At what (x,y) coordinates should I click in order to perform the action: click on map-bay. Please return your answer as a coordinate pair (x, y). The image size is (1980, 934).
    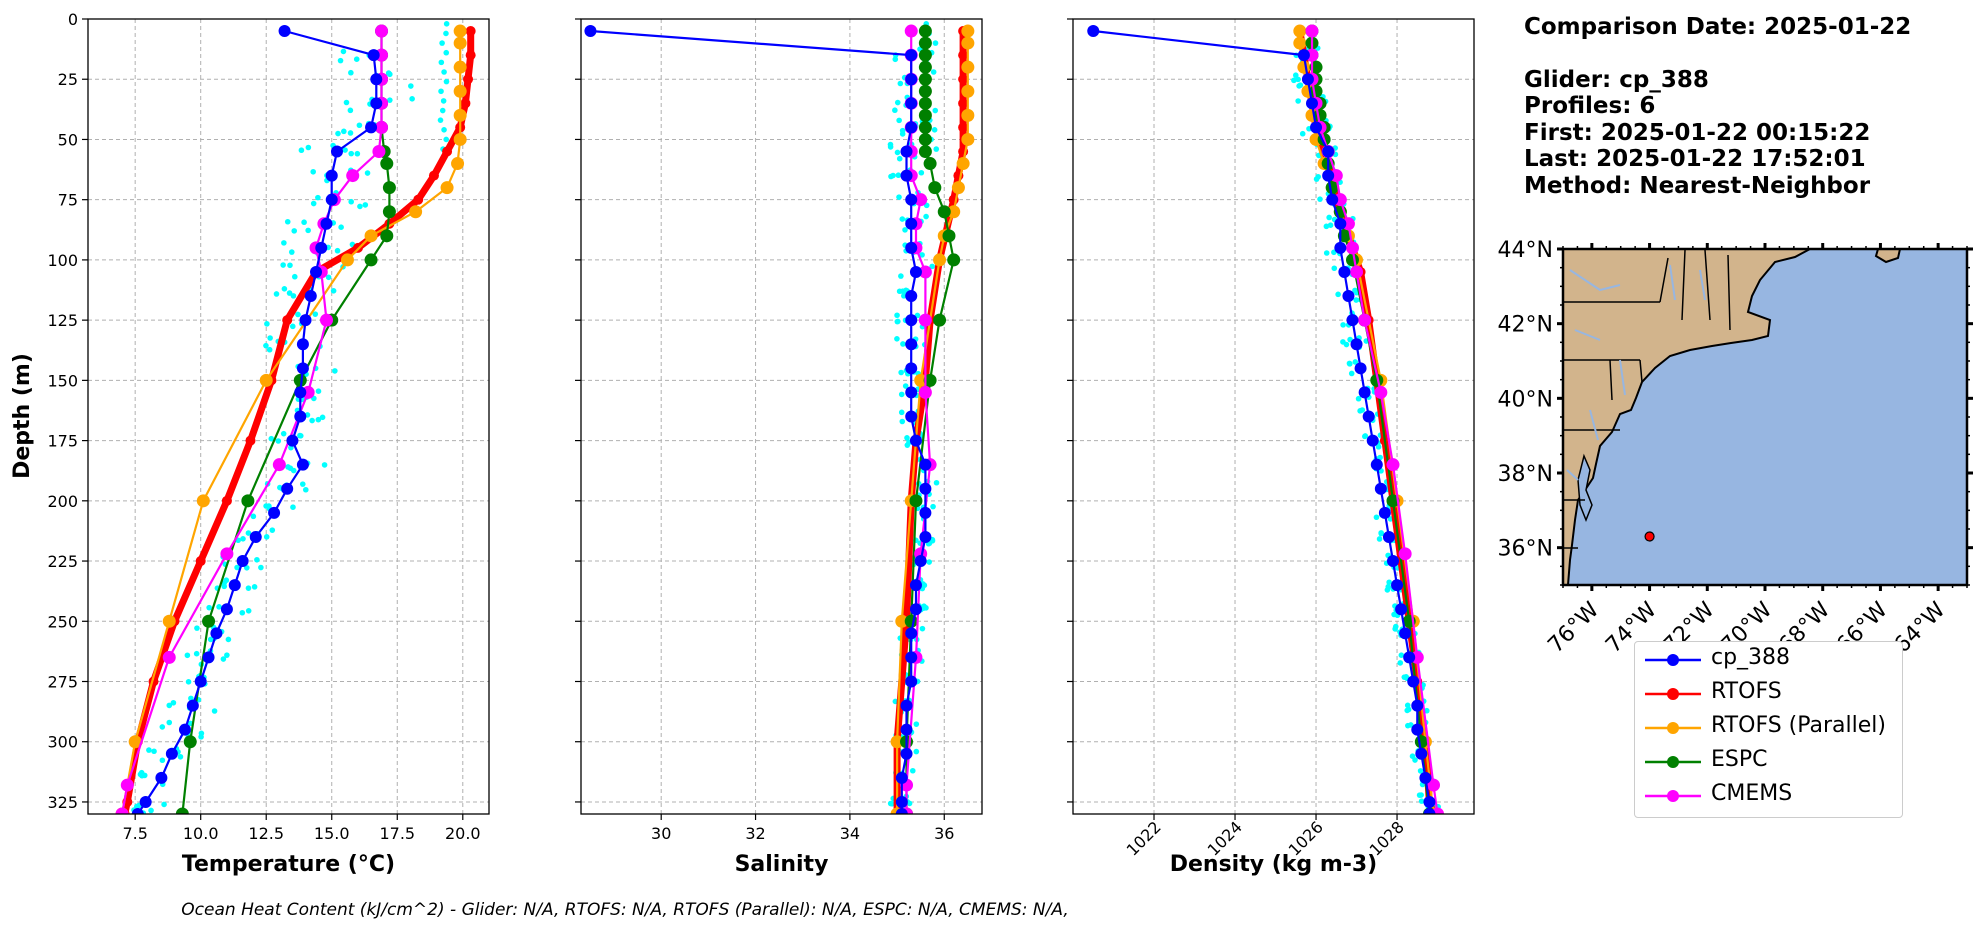
    Looking at the image, I should click on (1585, 488).